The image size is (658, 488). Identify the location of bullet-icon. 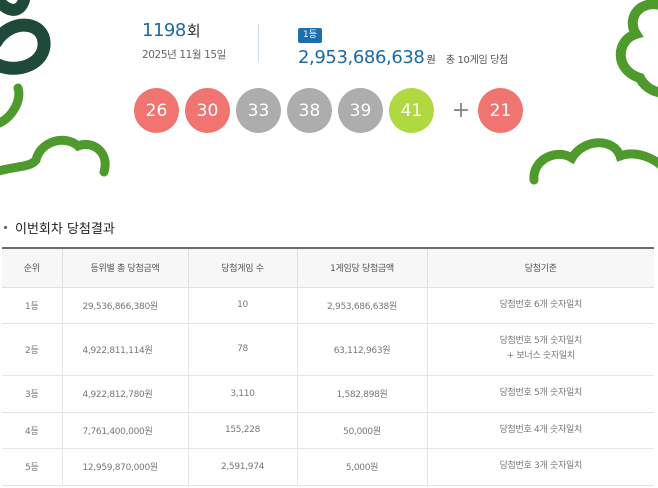
(5, 227).